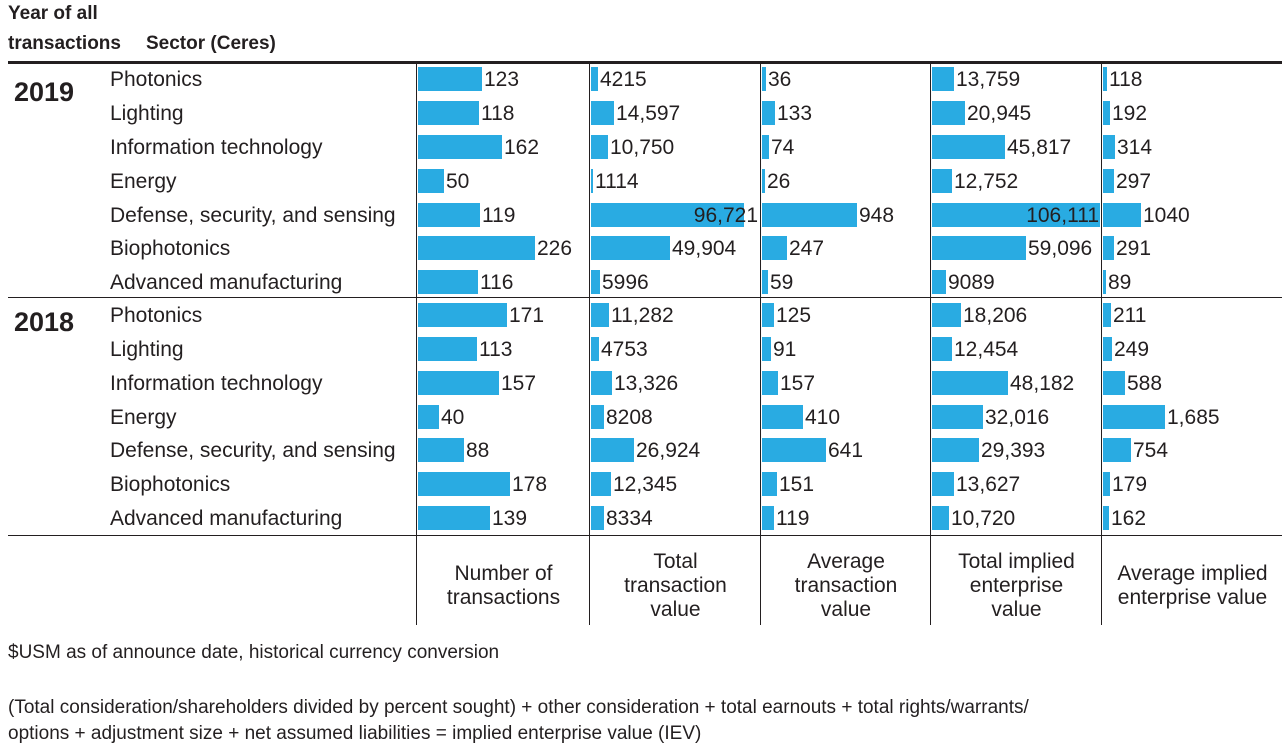  What do you see at coordinates (1105, 79) in the screenshot?
I see `bar-2019-c5-r1` at bounding box center [1105, 79].